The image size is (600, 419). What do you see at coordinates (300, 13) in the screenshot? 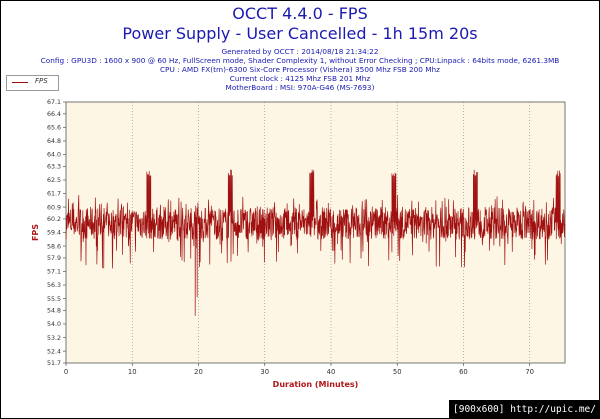
I see `chart-title: OCCT 4.4.0 - FPS` at bounding box center [300, 13].